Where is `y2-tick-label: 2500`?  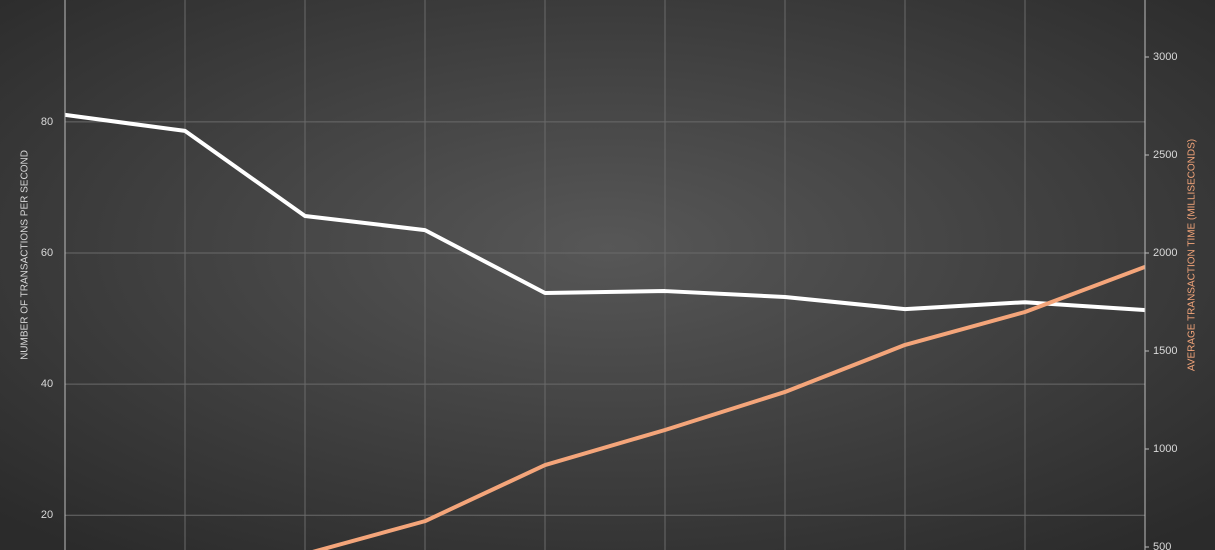
y2-tick-label: 2500 is located at coordinates (1165, 155).